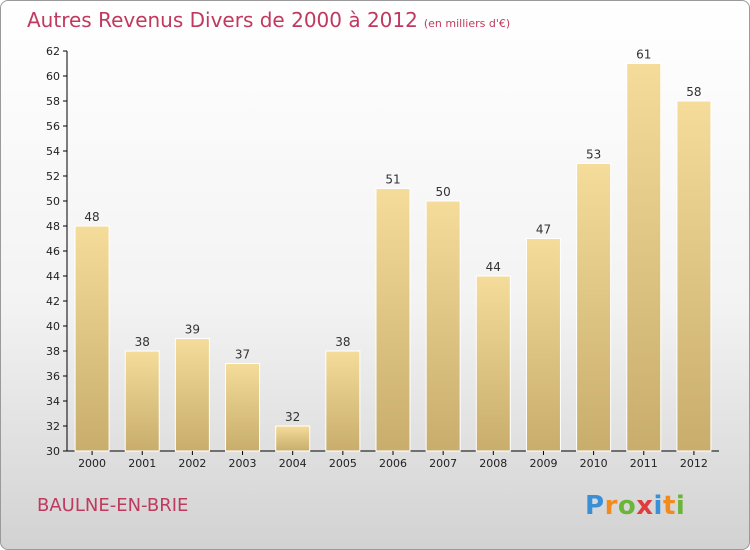 This screenshot has width=750, height=550. What do you see at coordinates (694, 276) in the screenshot?
I see `bar-2012` at bounding box center [694, 276].